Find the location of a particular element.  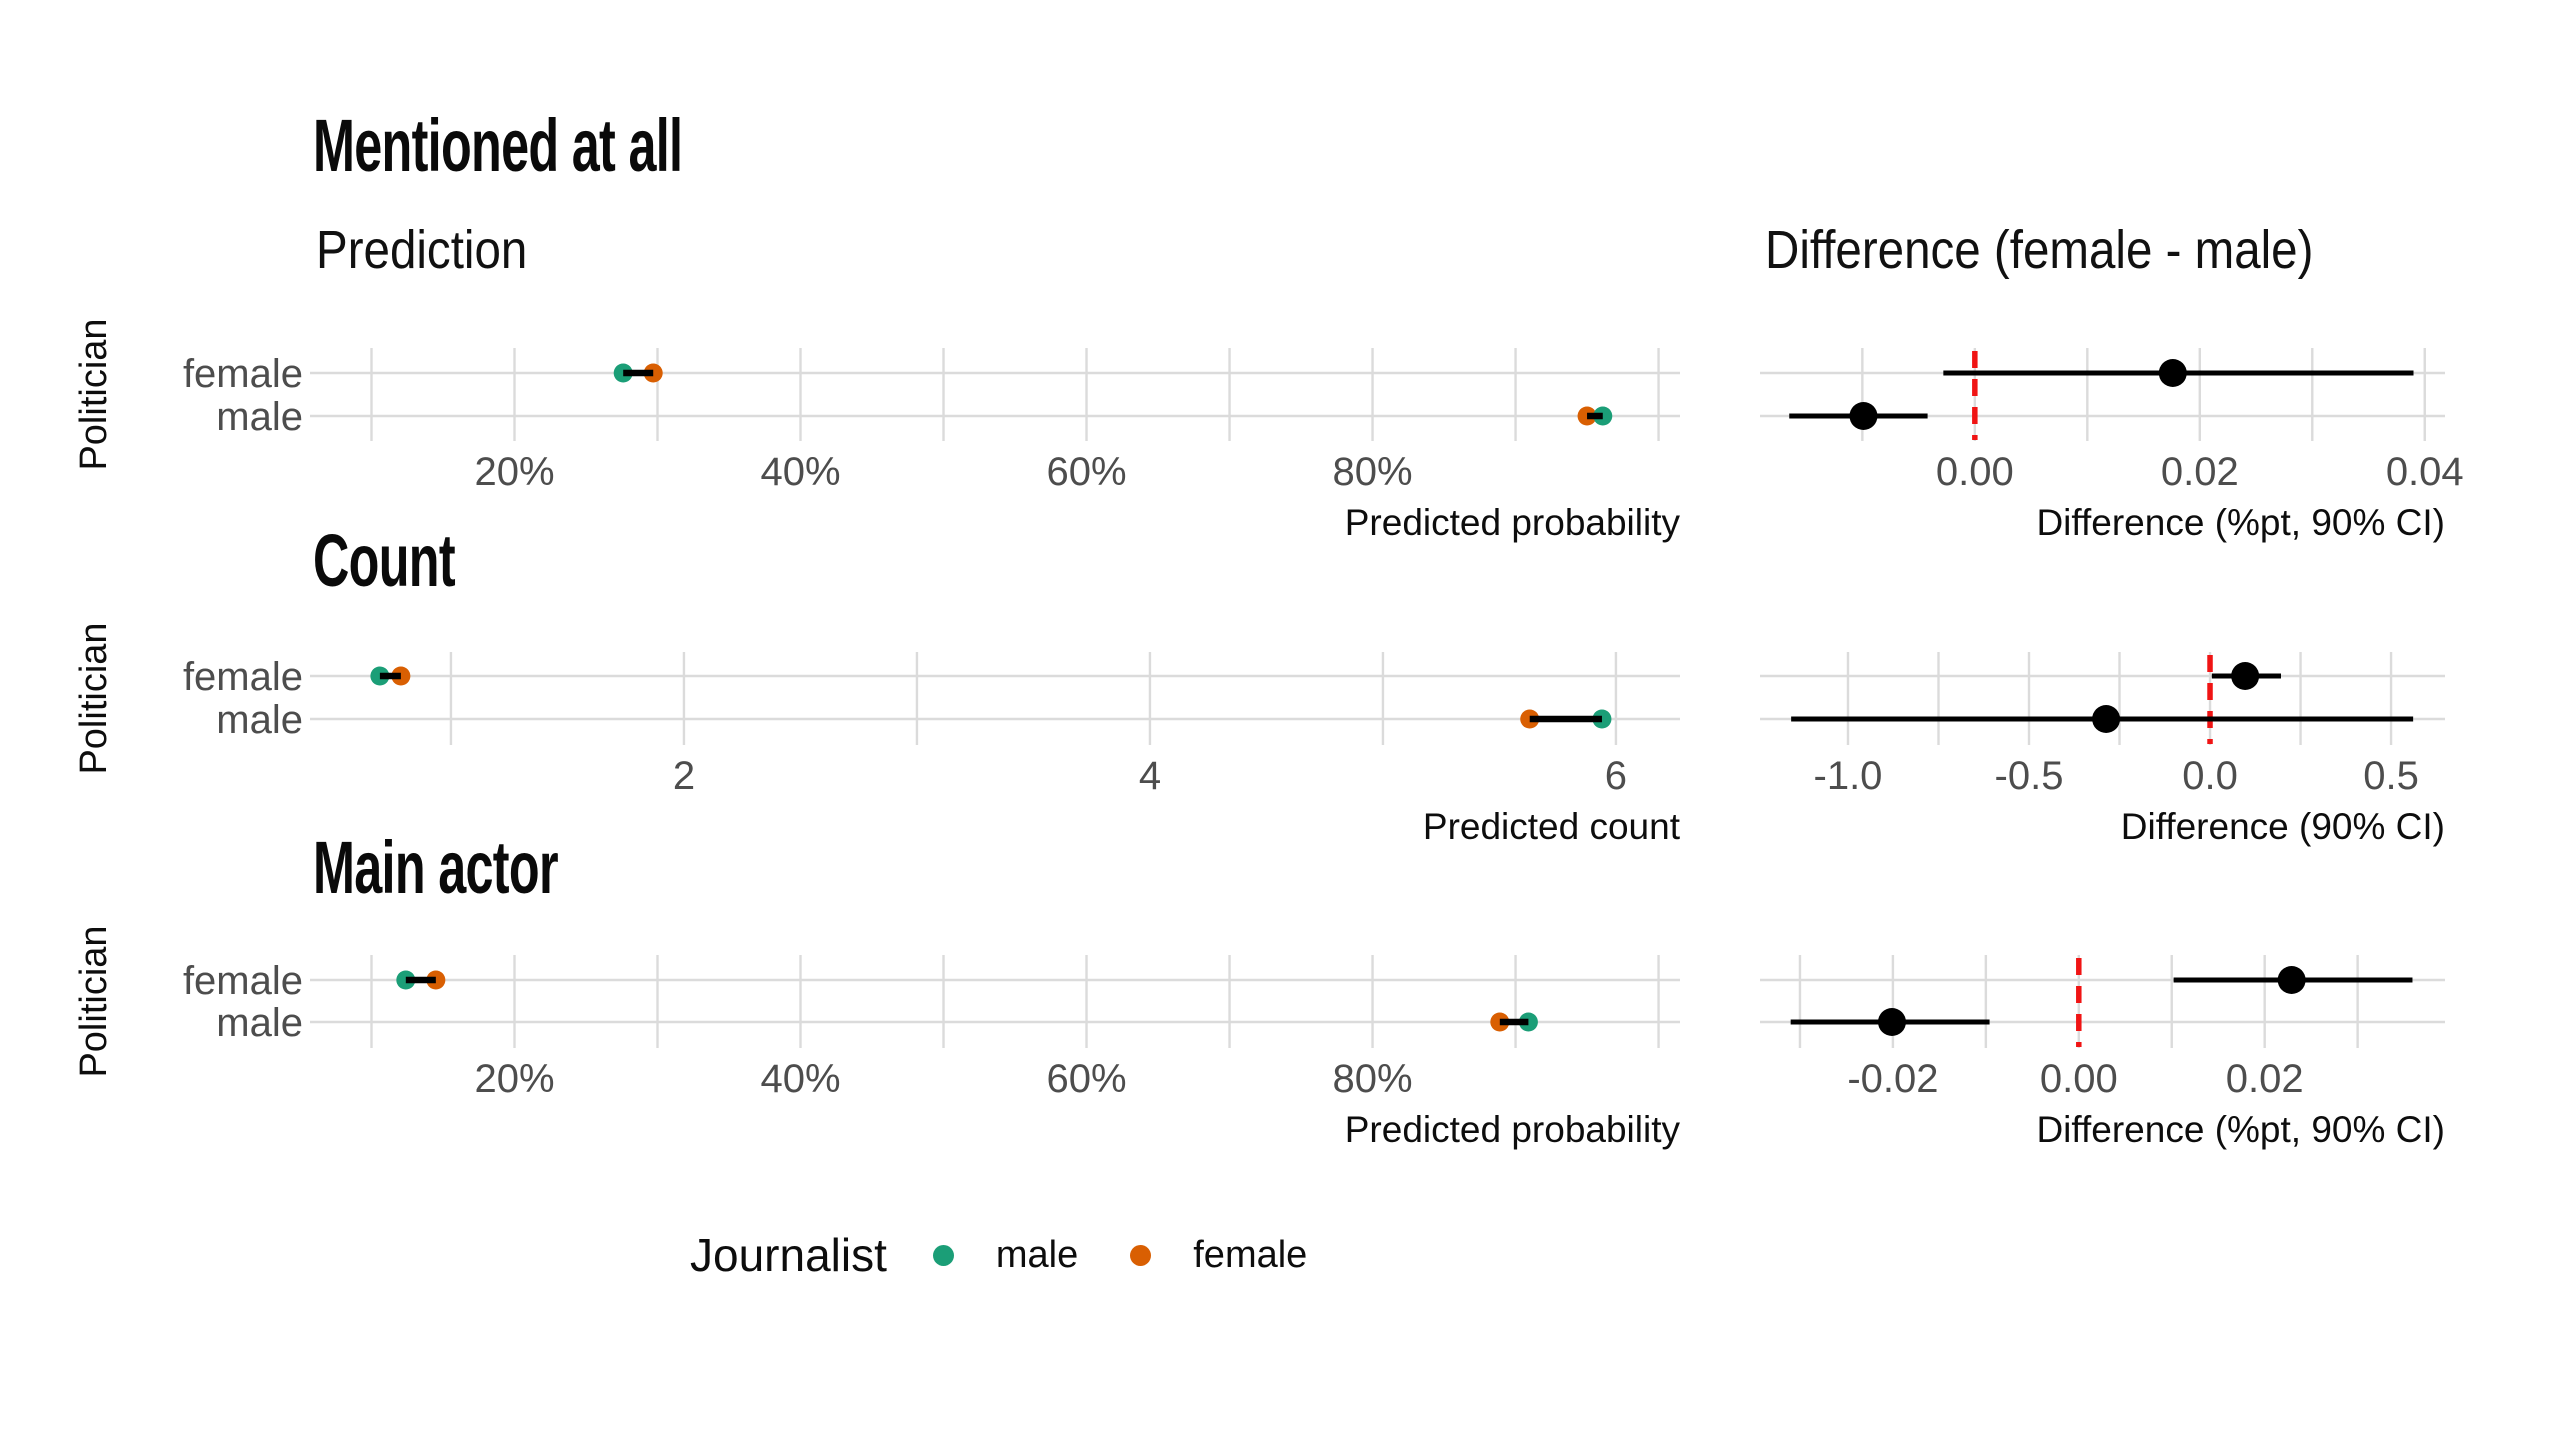

x-tick-label: 0.5 is located at coordinates (2391, 776).